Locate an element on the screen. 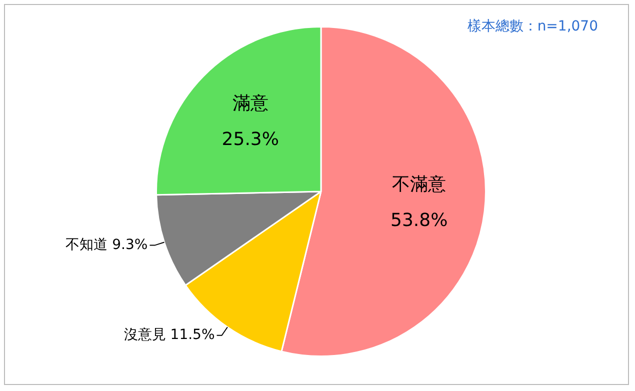  slice-label: 不滿意 is located at coordinates (419, 185).